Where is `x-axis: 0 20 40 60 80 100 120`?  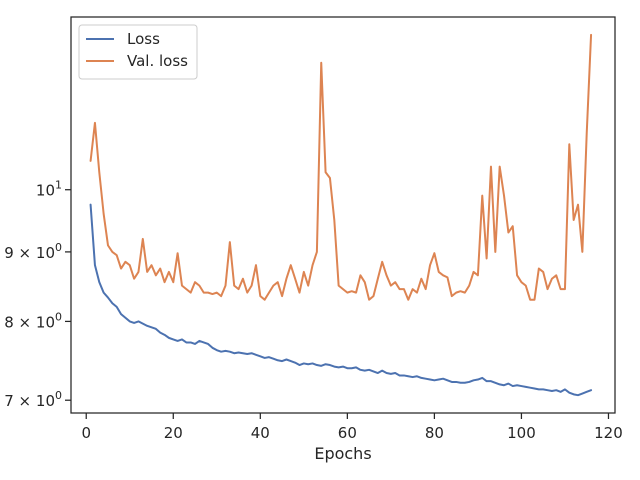 x-axis: 0 20 40 60 80 100 120 is located at coordinates (352, 427).